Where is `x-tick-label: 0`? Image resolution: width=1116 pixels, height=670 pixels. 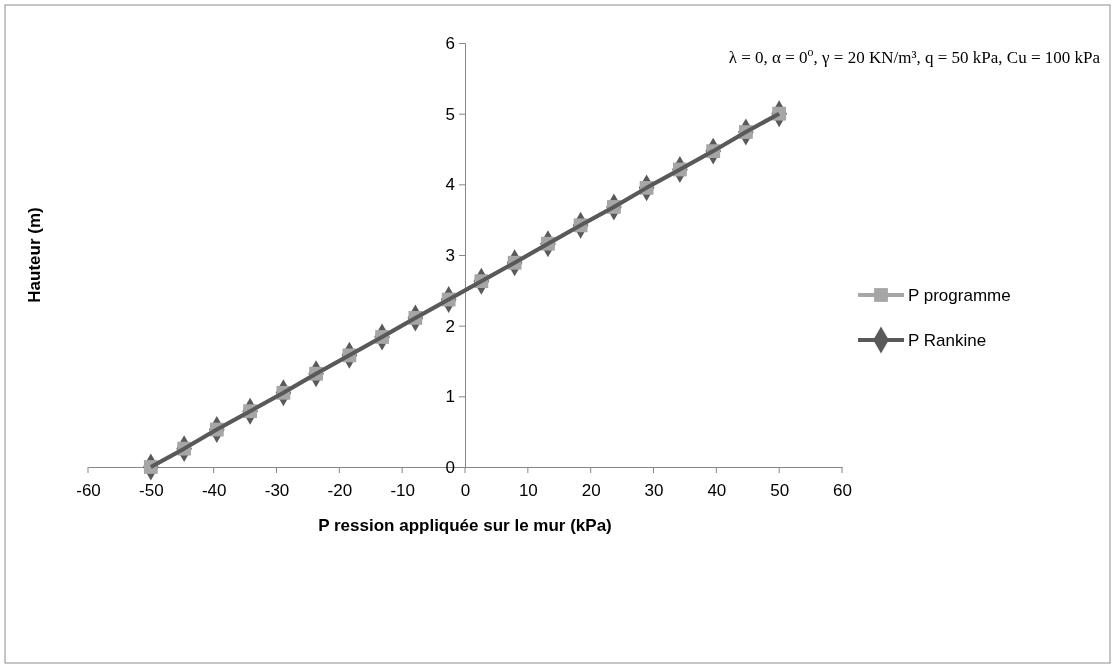
x-tick-label: 0 is located at coordinates (465, 490).